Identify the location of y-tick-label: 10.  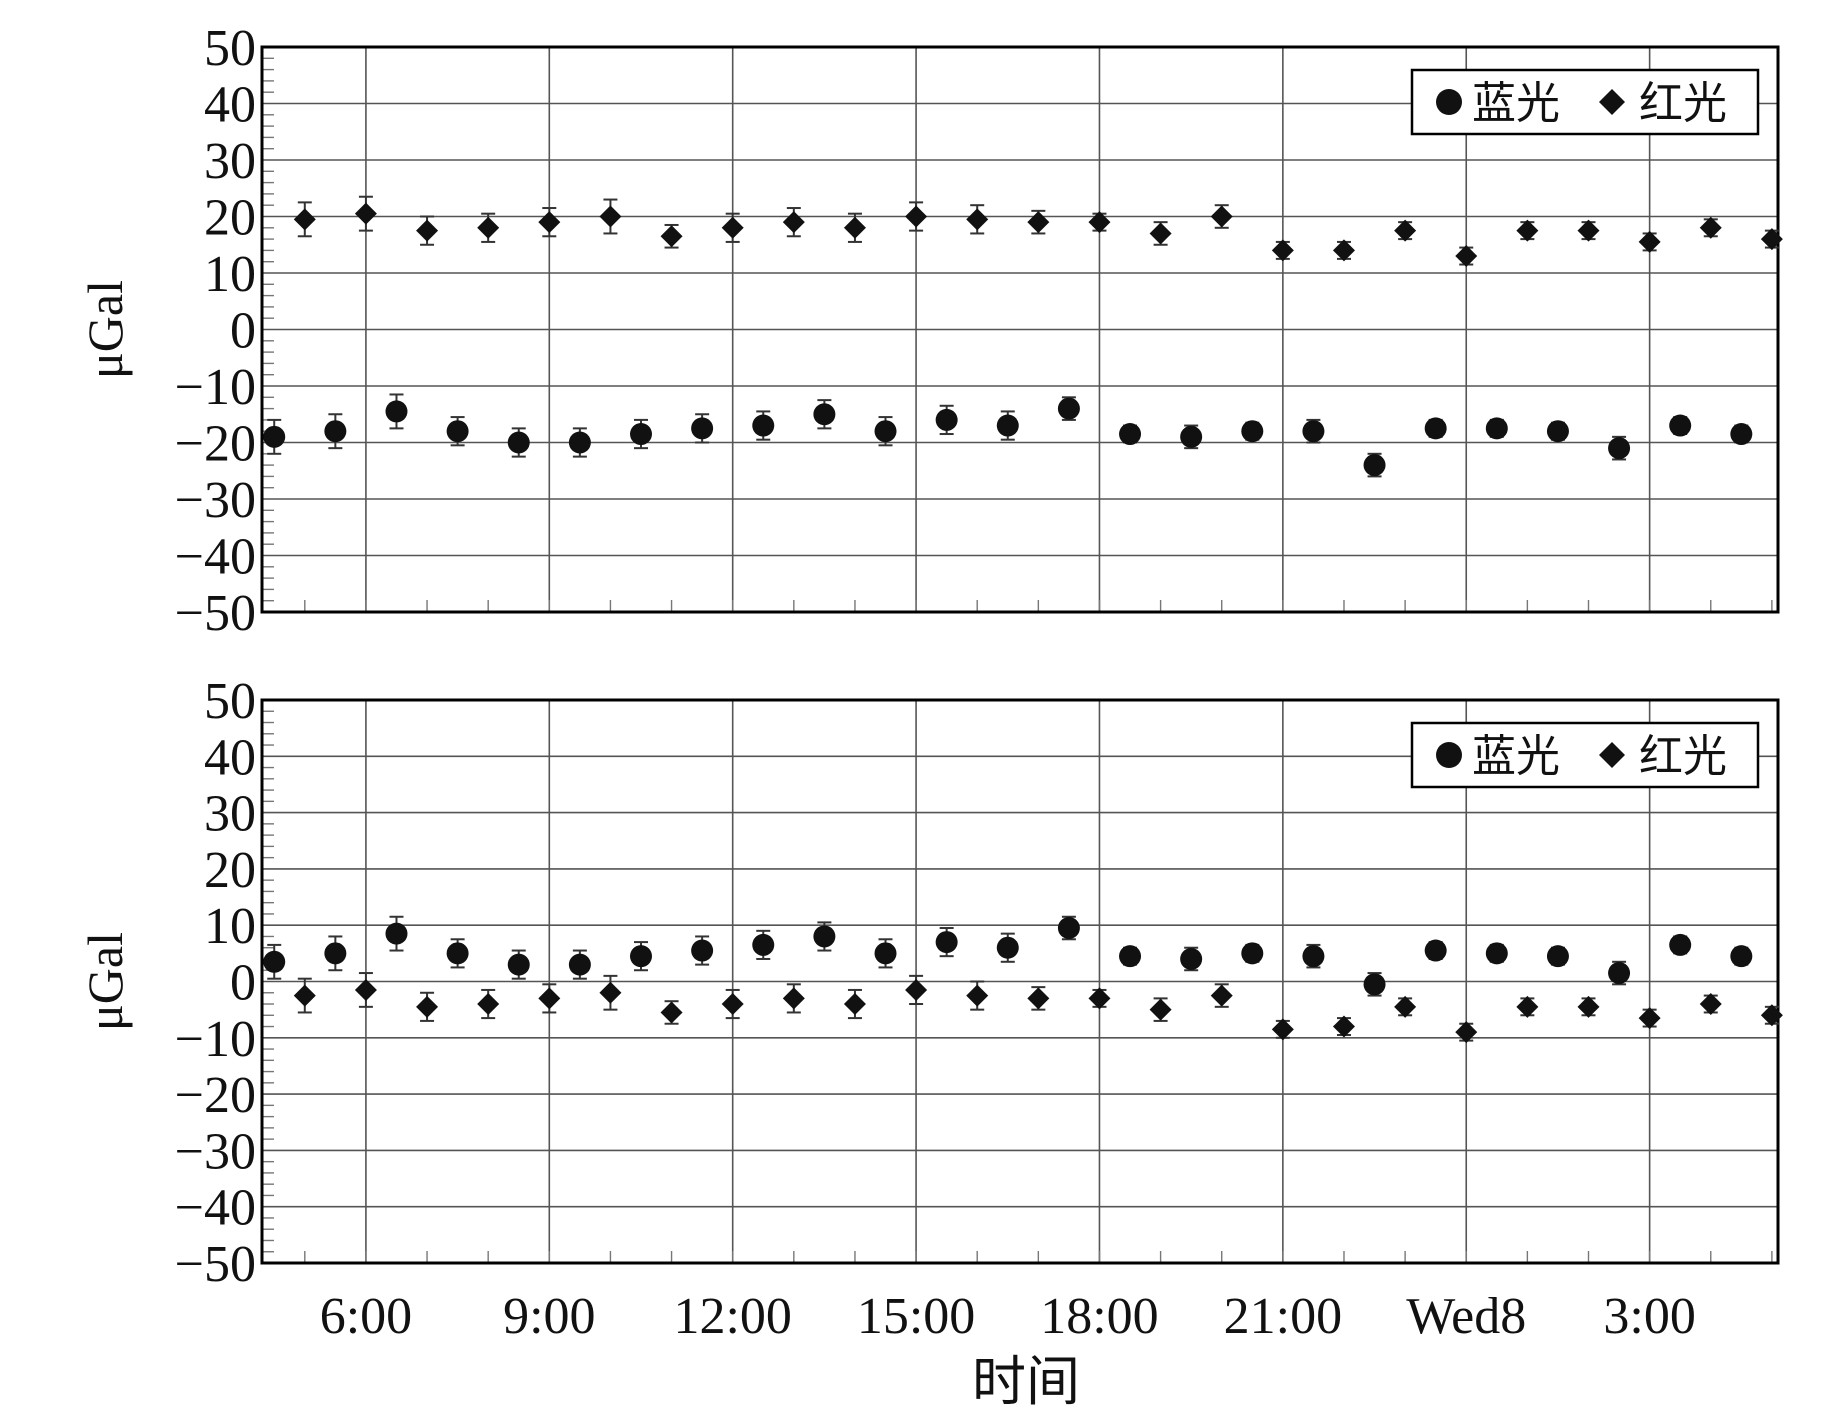
(230, 926).